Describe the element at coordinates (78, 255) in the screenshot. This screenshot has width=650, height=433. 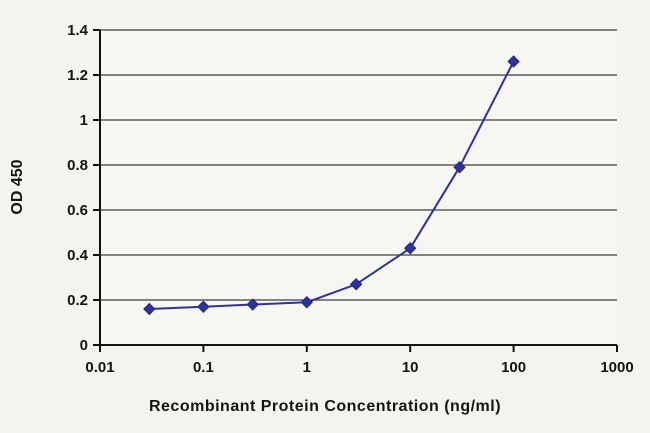
I see `svg-text: 0.4` at that location.